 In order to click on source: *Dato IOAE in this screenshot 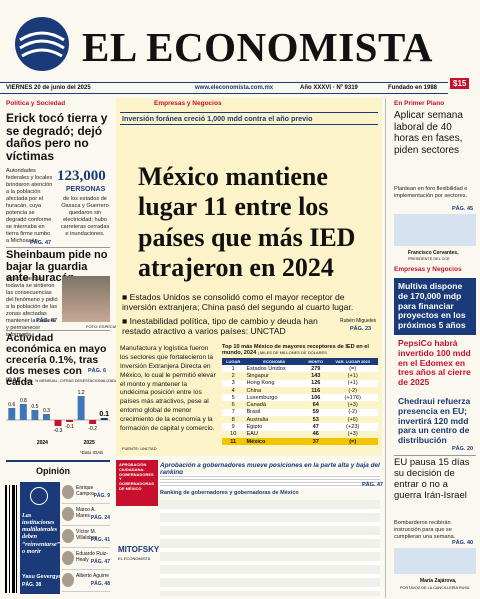, I will do `click(92, 452)`.